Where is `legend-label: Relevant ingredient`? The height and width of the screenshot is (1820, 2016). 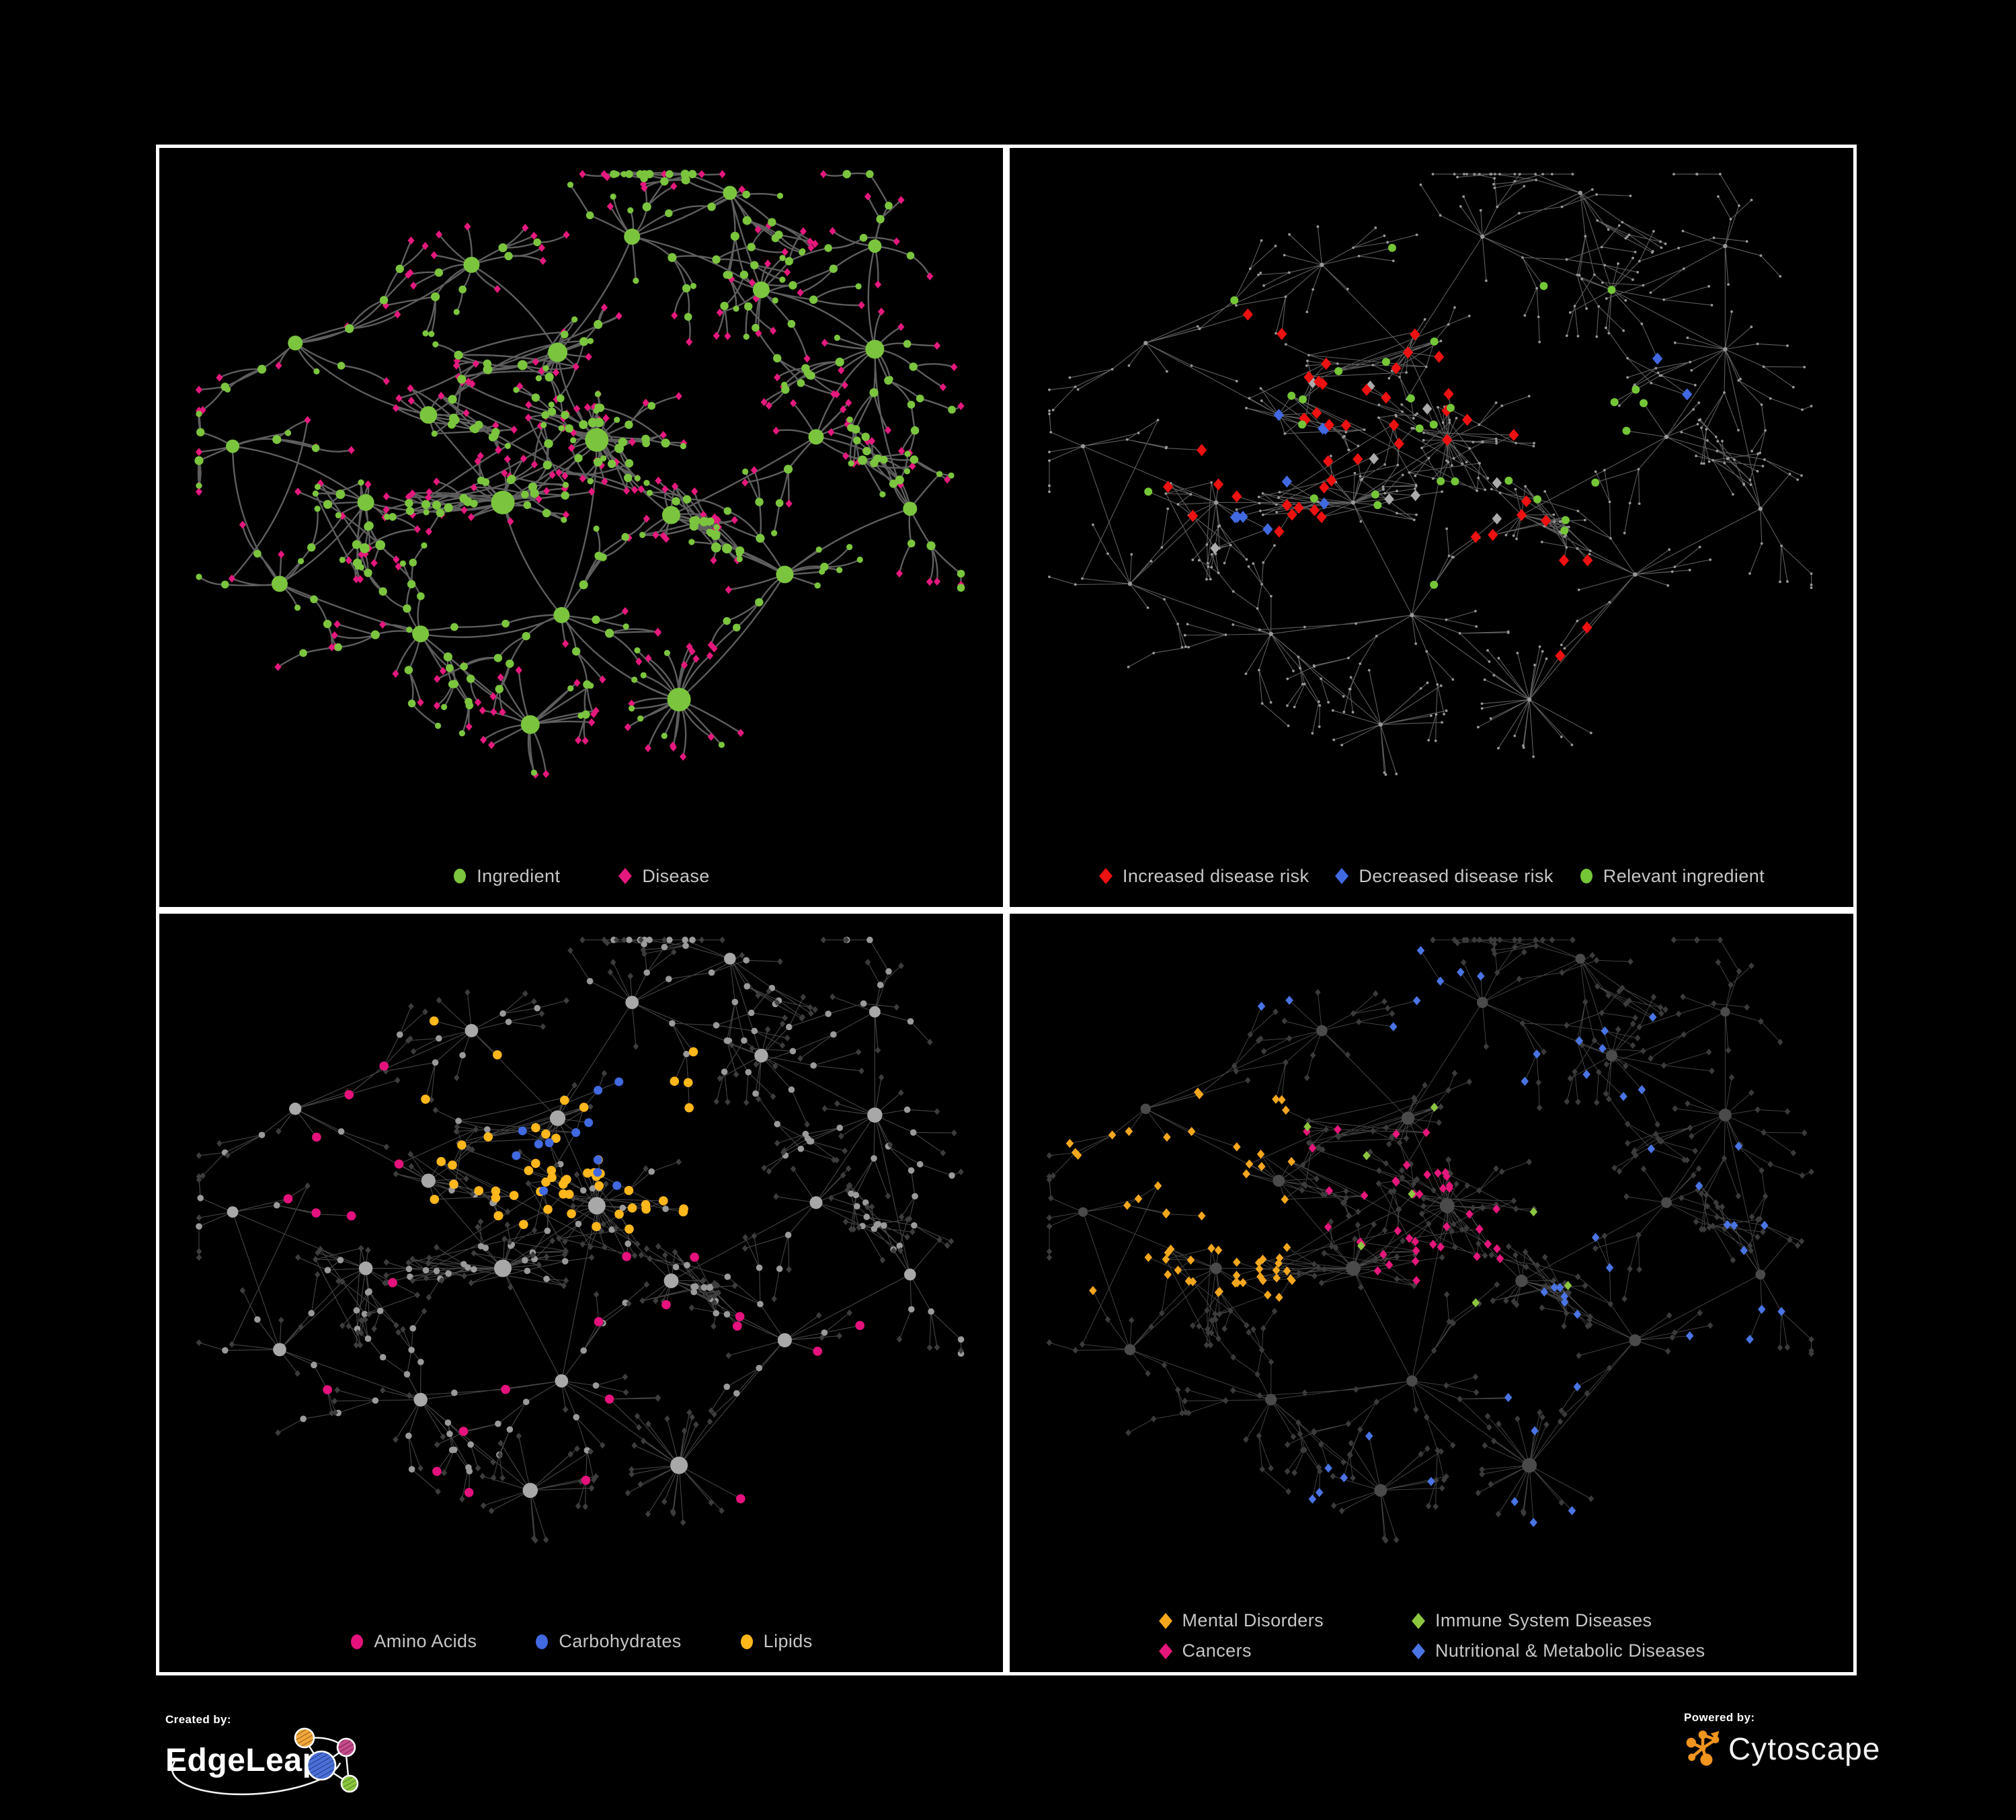 legend-label: Relevant ingredient is located at coordinates (1684, 875).